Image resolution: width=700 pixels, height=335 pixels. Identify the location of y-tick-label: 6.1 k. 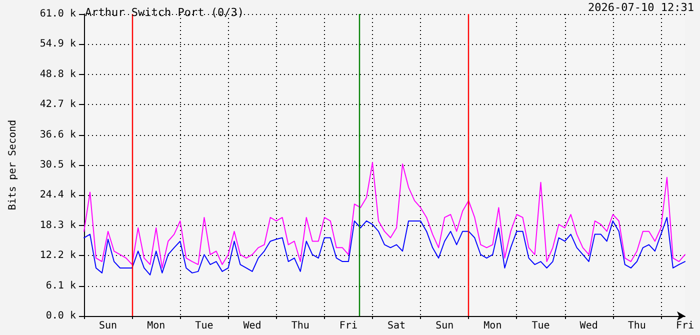
(61, 286).